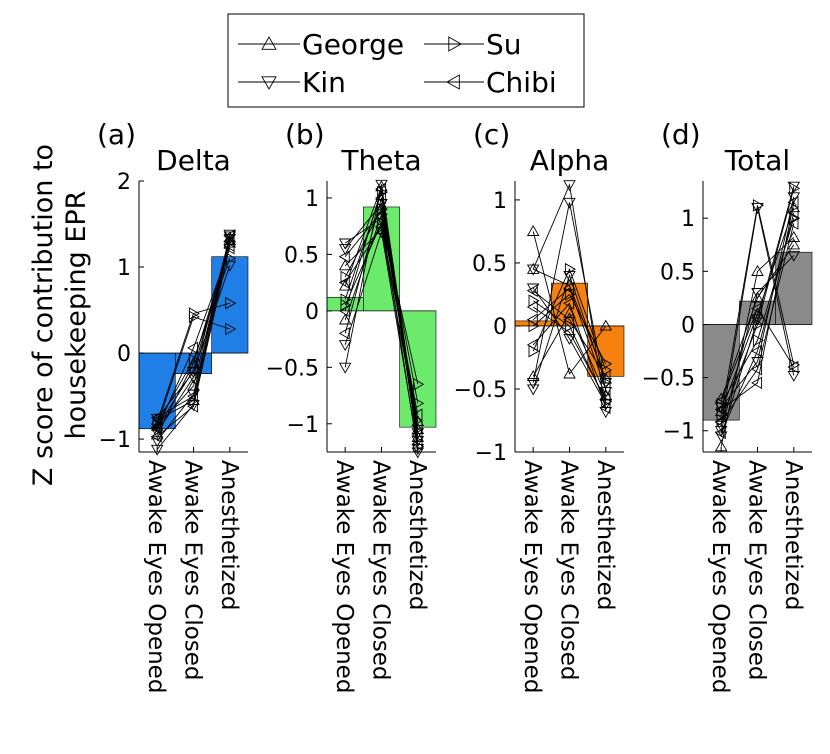  Describe the element at coordinates (76, 315) in the screenshot. I see `y-axis-label-line: housekeeping EPR` at that location.